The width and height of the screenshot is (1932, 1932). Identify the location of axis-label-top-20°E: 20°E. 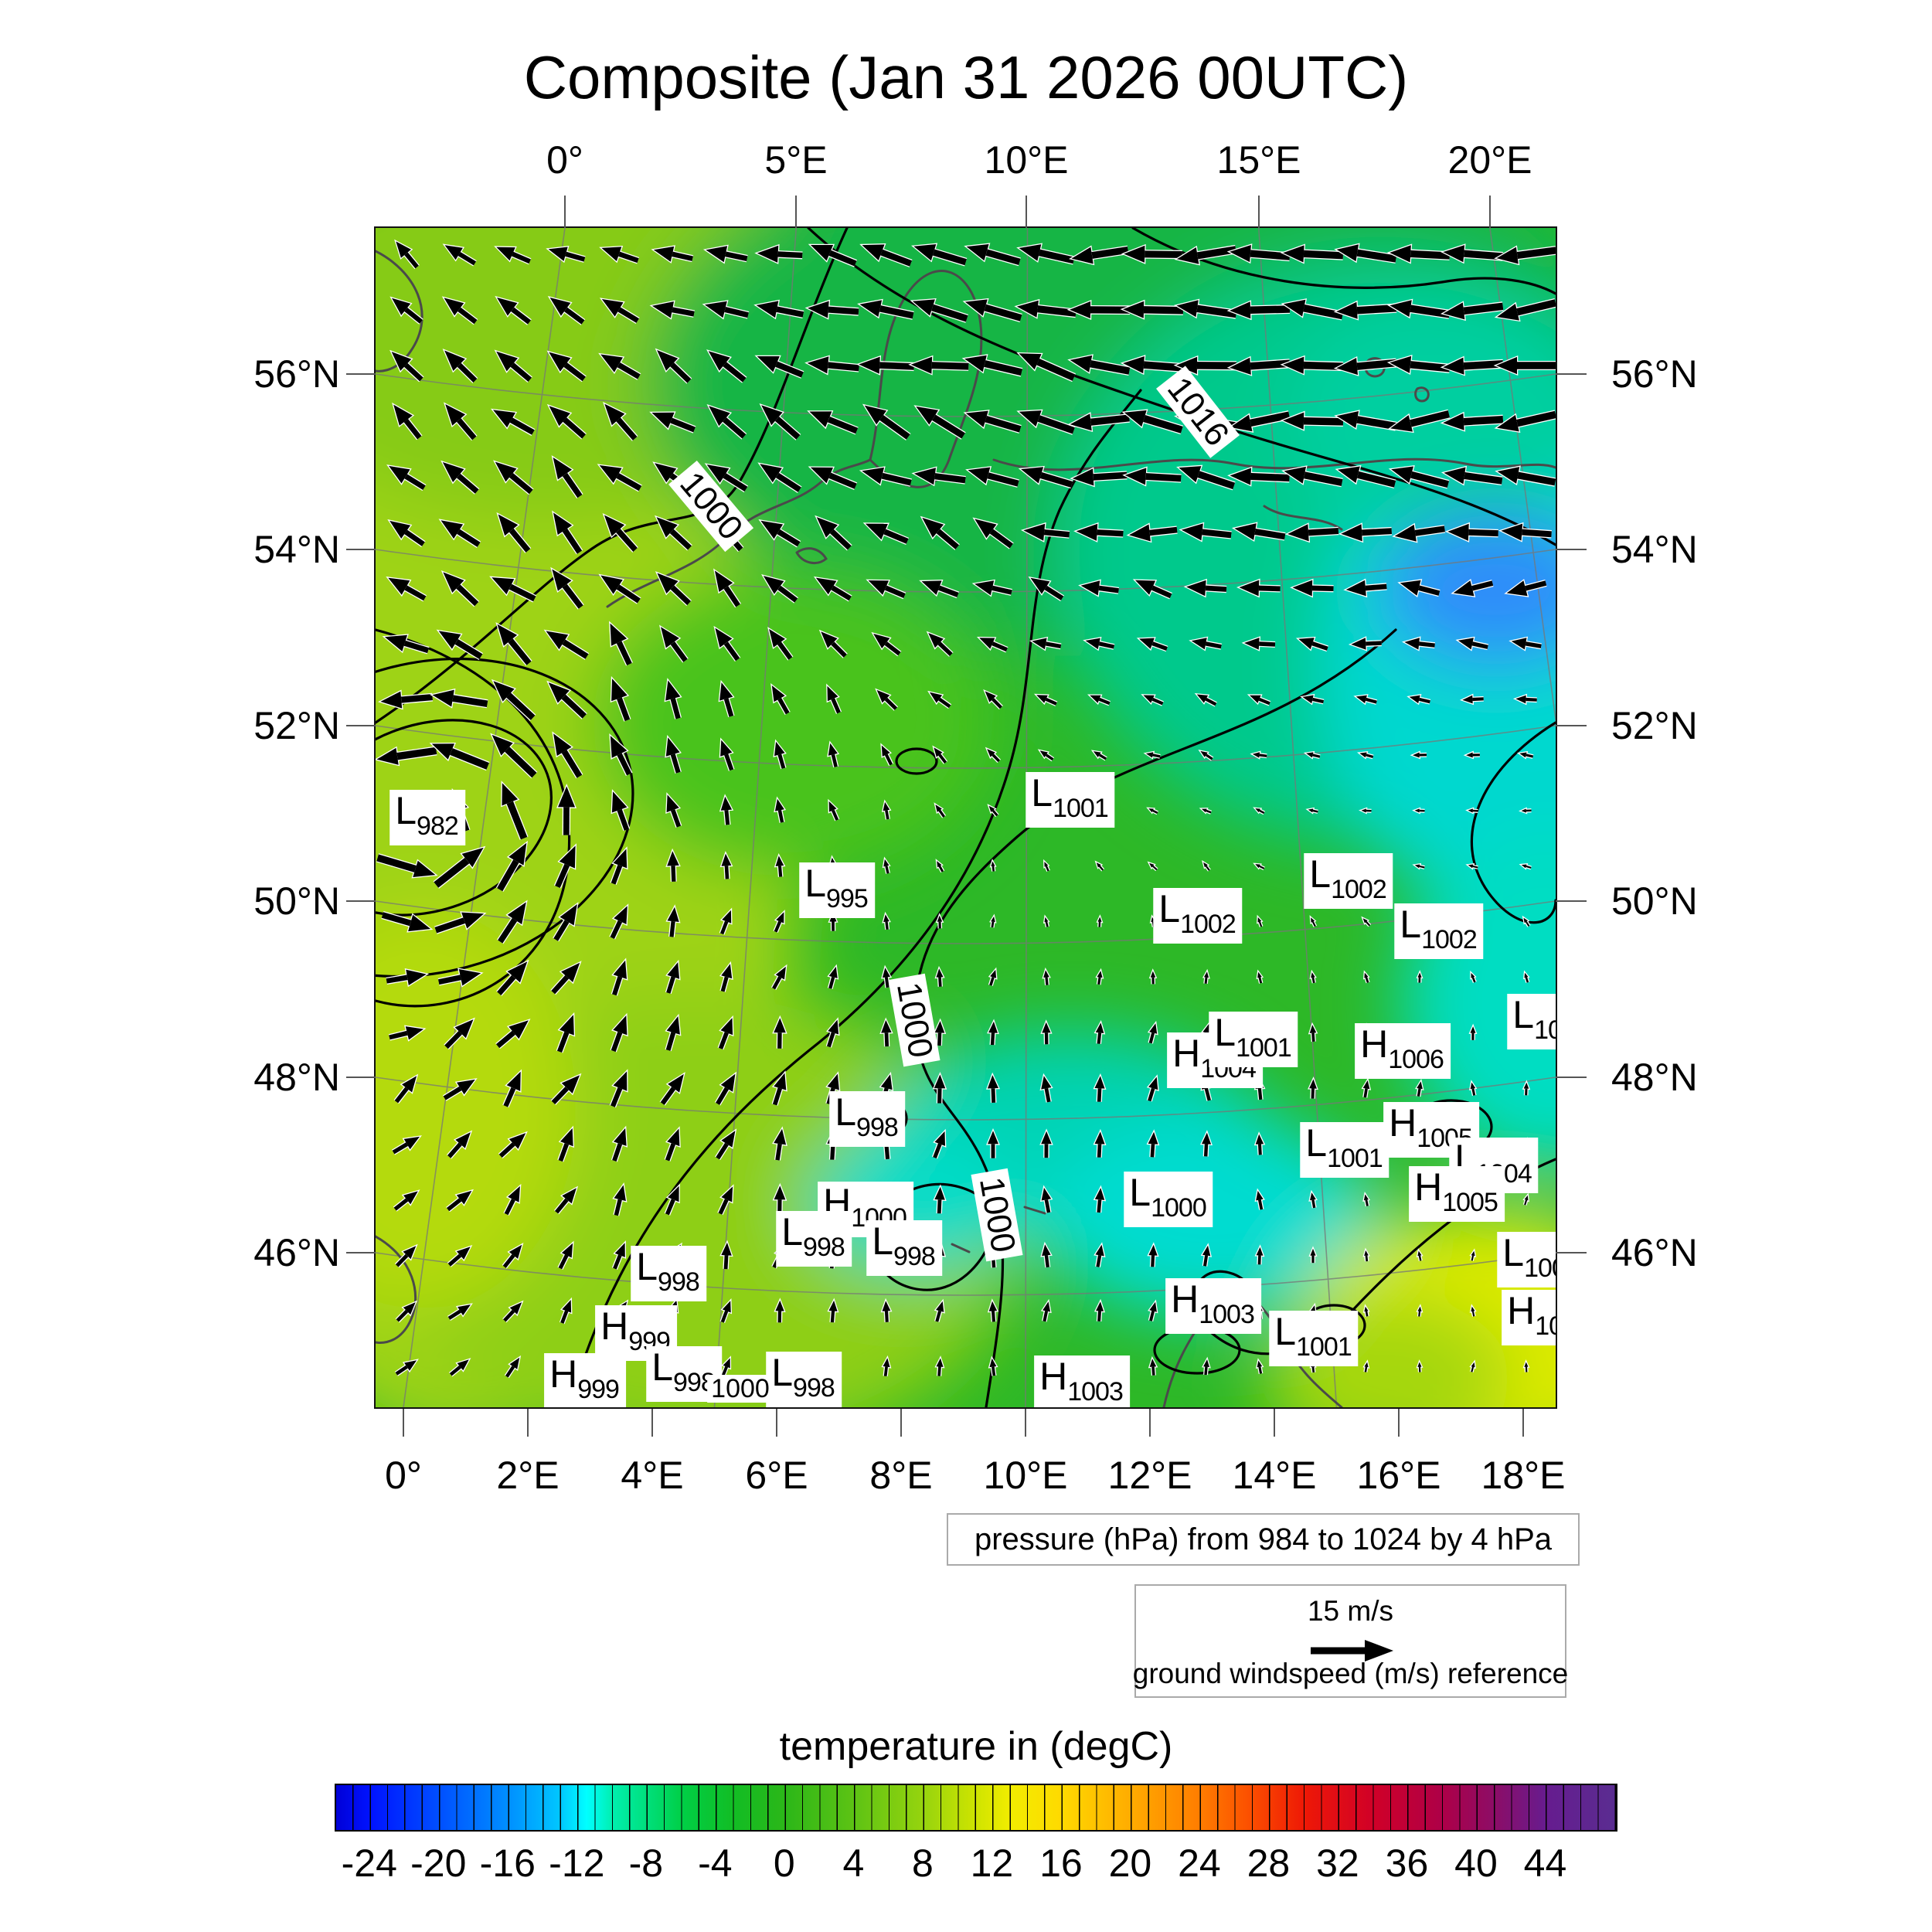
(1490, 160).